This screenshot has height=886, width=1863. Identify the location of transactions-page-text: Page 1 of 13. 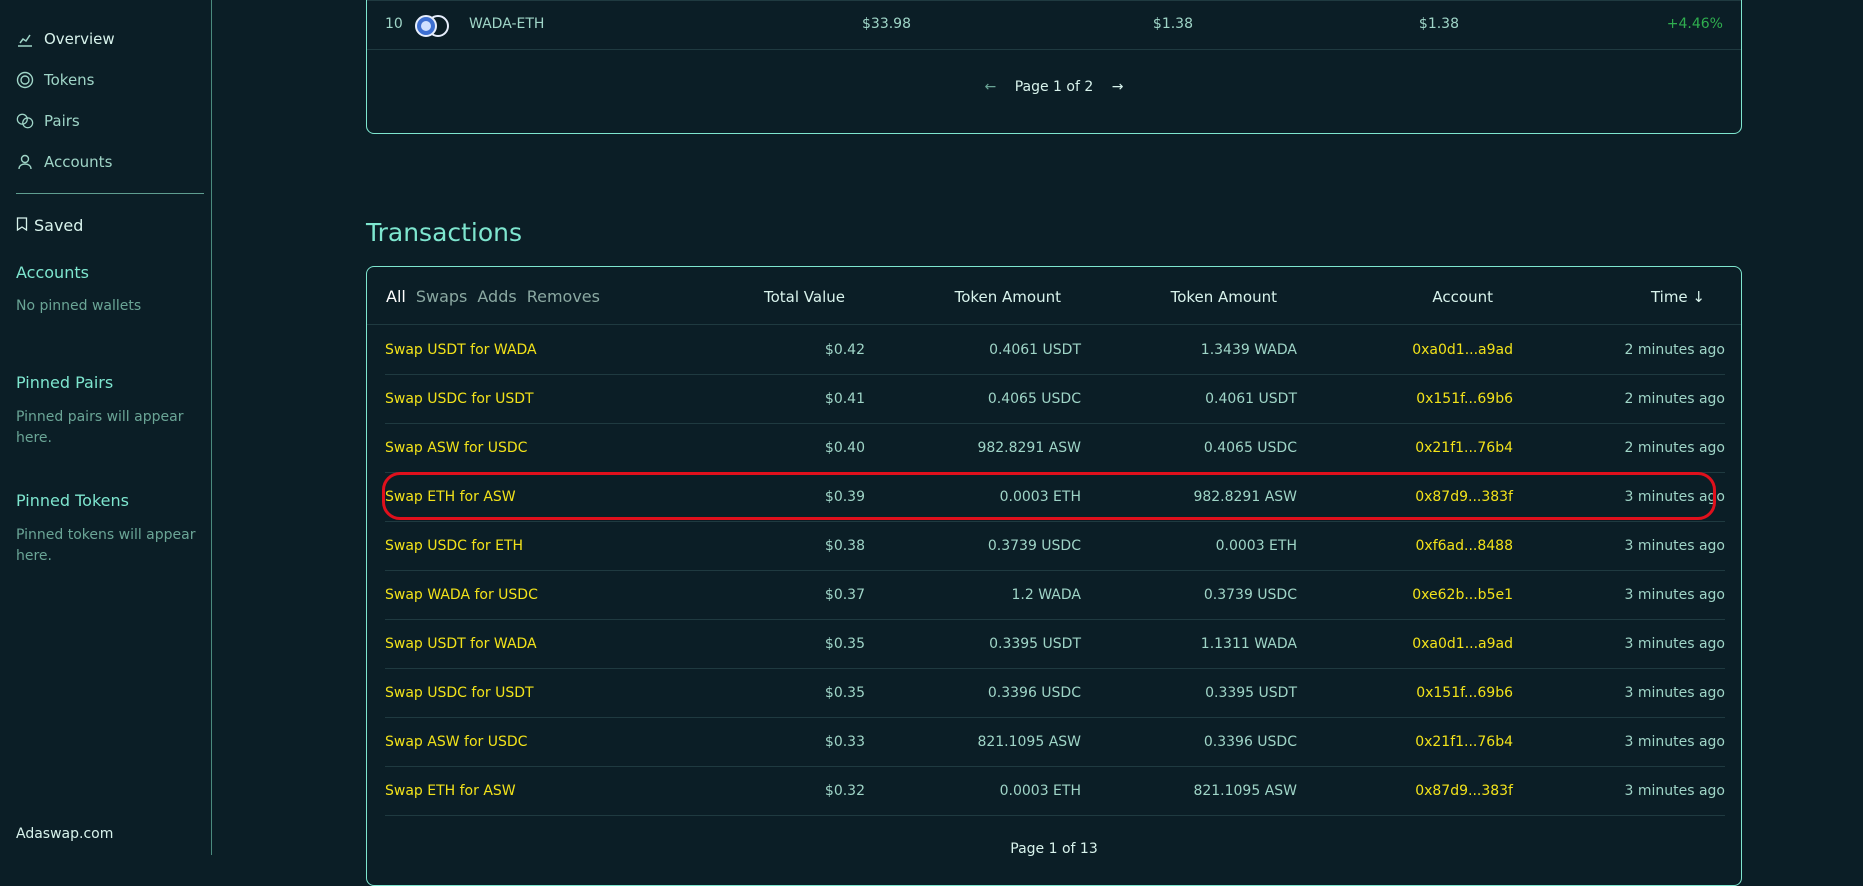
(1054, 849).